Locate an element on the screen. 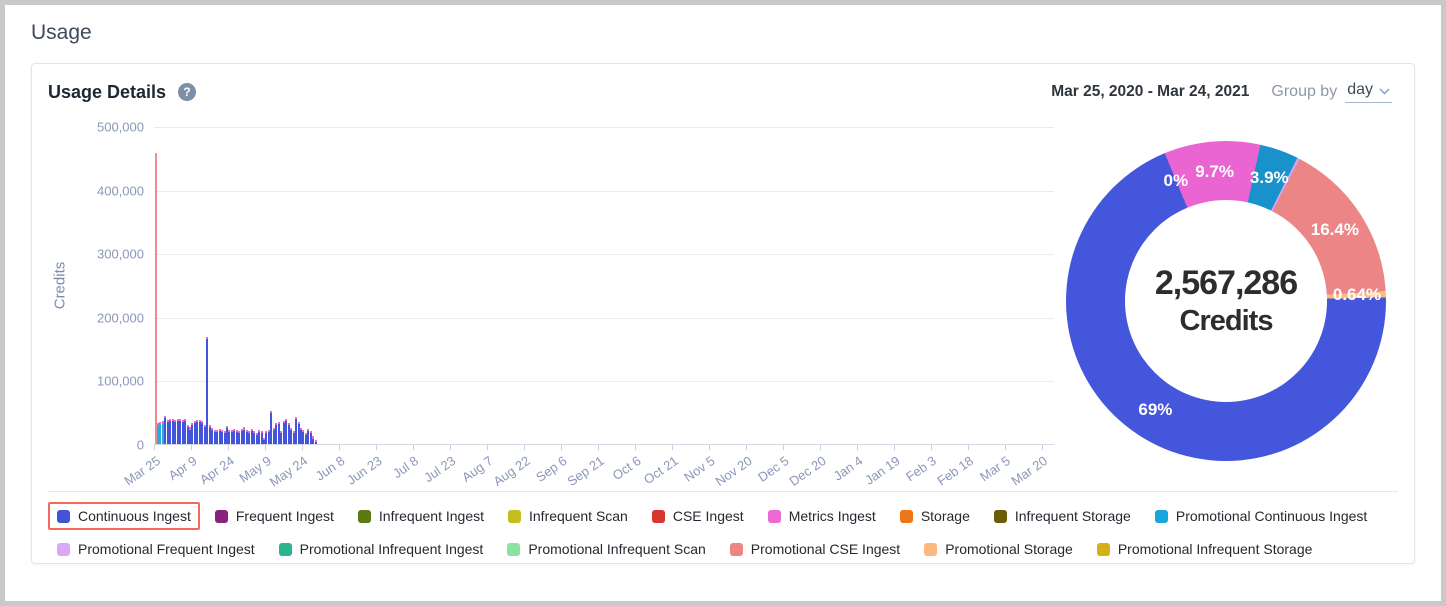  donut-label-promotional-continuous-ingest: 3.9% is located at coordinates (1269, 178).